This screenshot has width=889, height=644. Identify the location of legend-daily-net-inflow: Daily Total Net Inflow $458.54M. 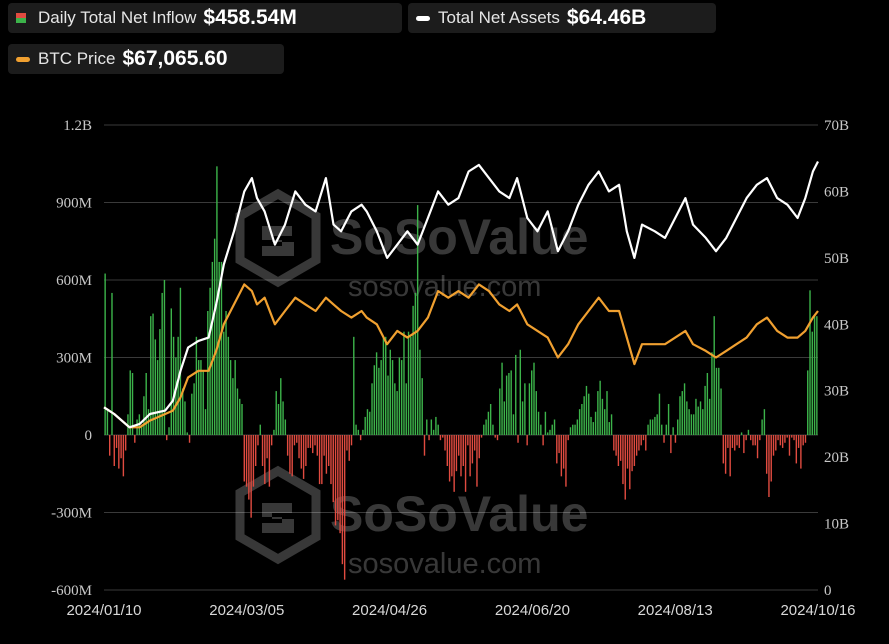
(205, 18).